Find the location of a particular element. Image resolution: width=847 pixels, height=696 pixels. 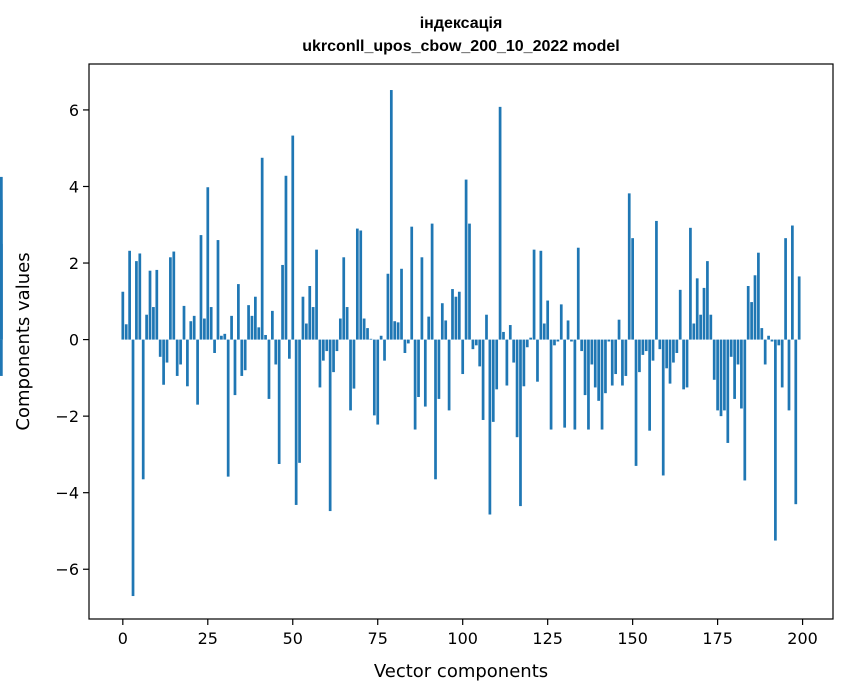

x-tick-label: 150 is located at coordinates (632, 638).